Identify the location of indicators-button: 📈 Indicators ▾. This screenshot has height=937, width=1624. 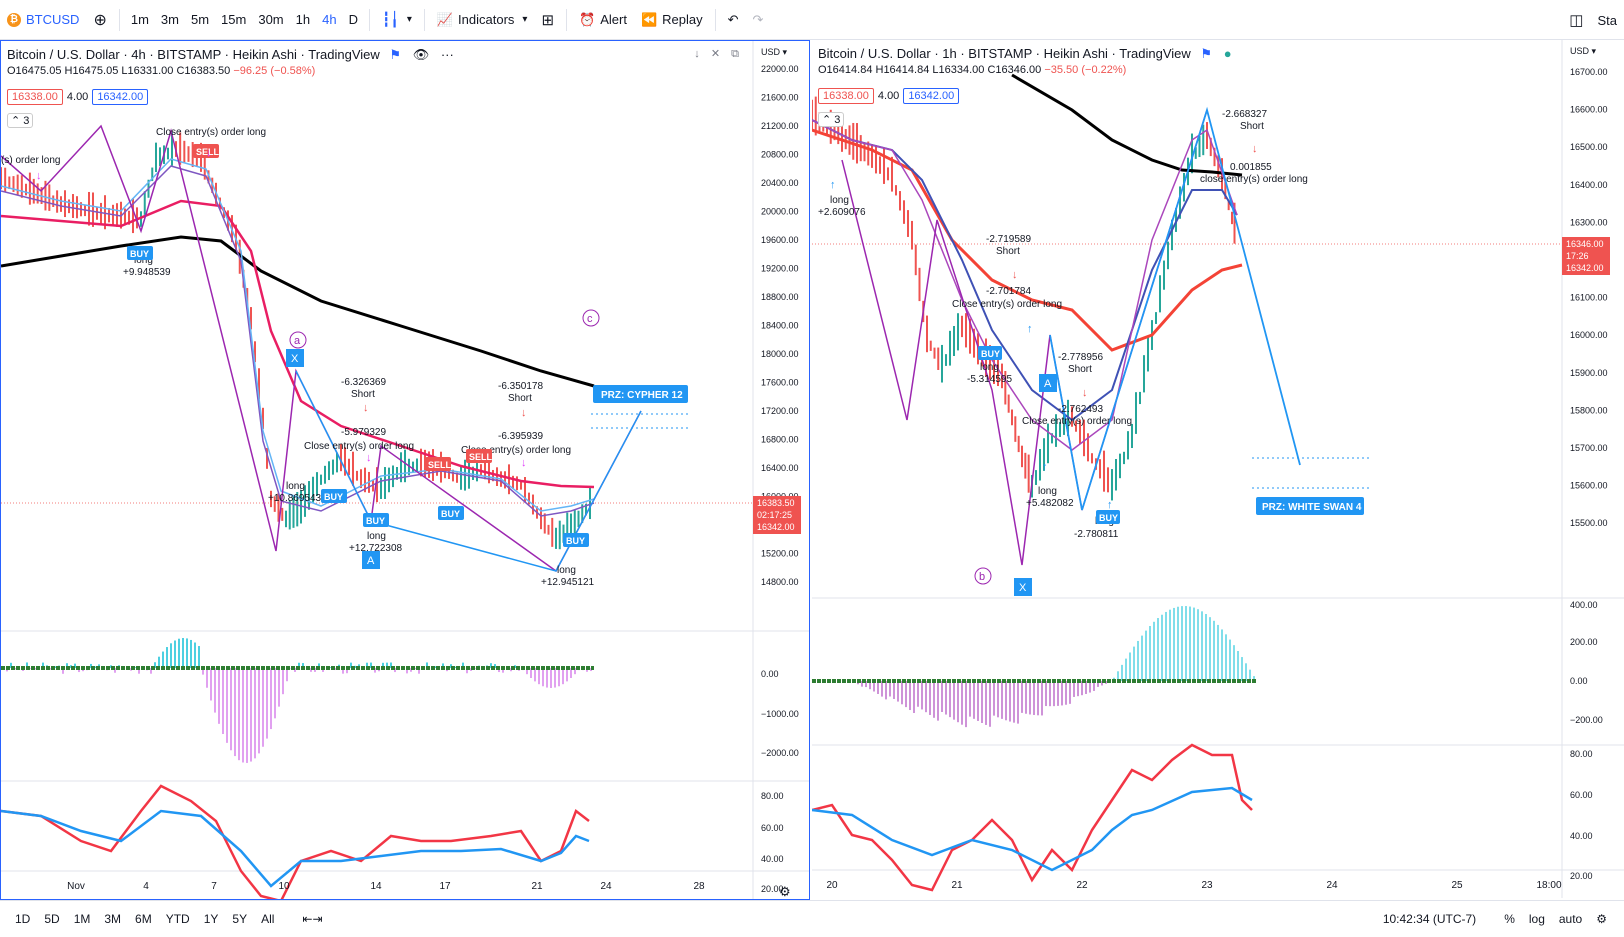
(482, 20).